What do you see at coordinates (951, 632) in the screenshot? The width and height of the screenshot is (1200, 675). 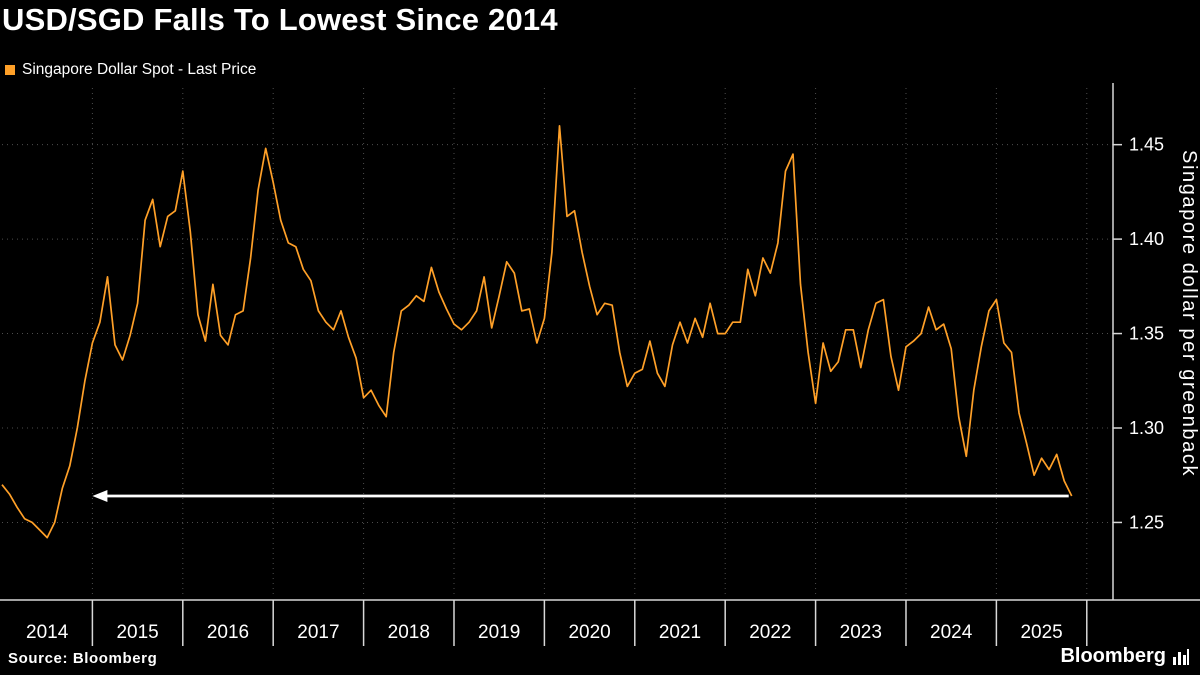 I see `x-tick-label: 2024` at bounding box center [951, 632].